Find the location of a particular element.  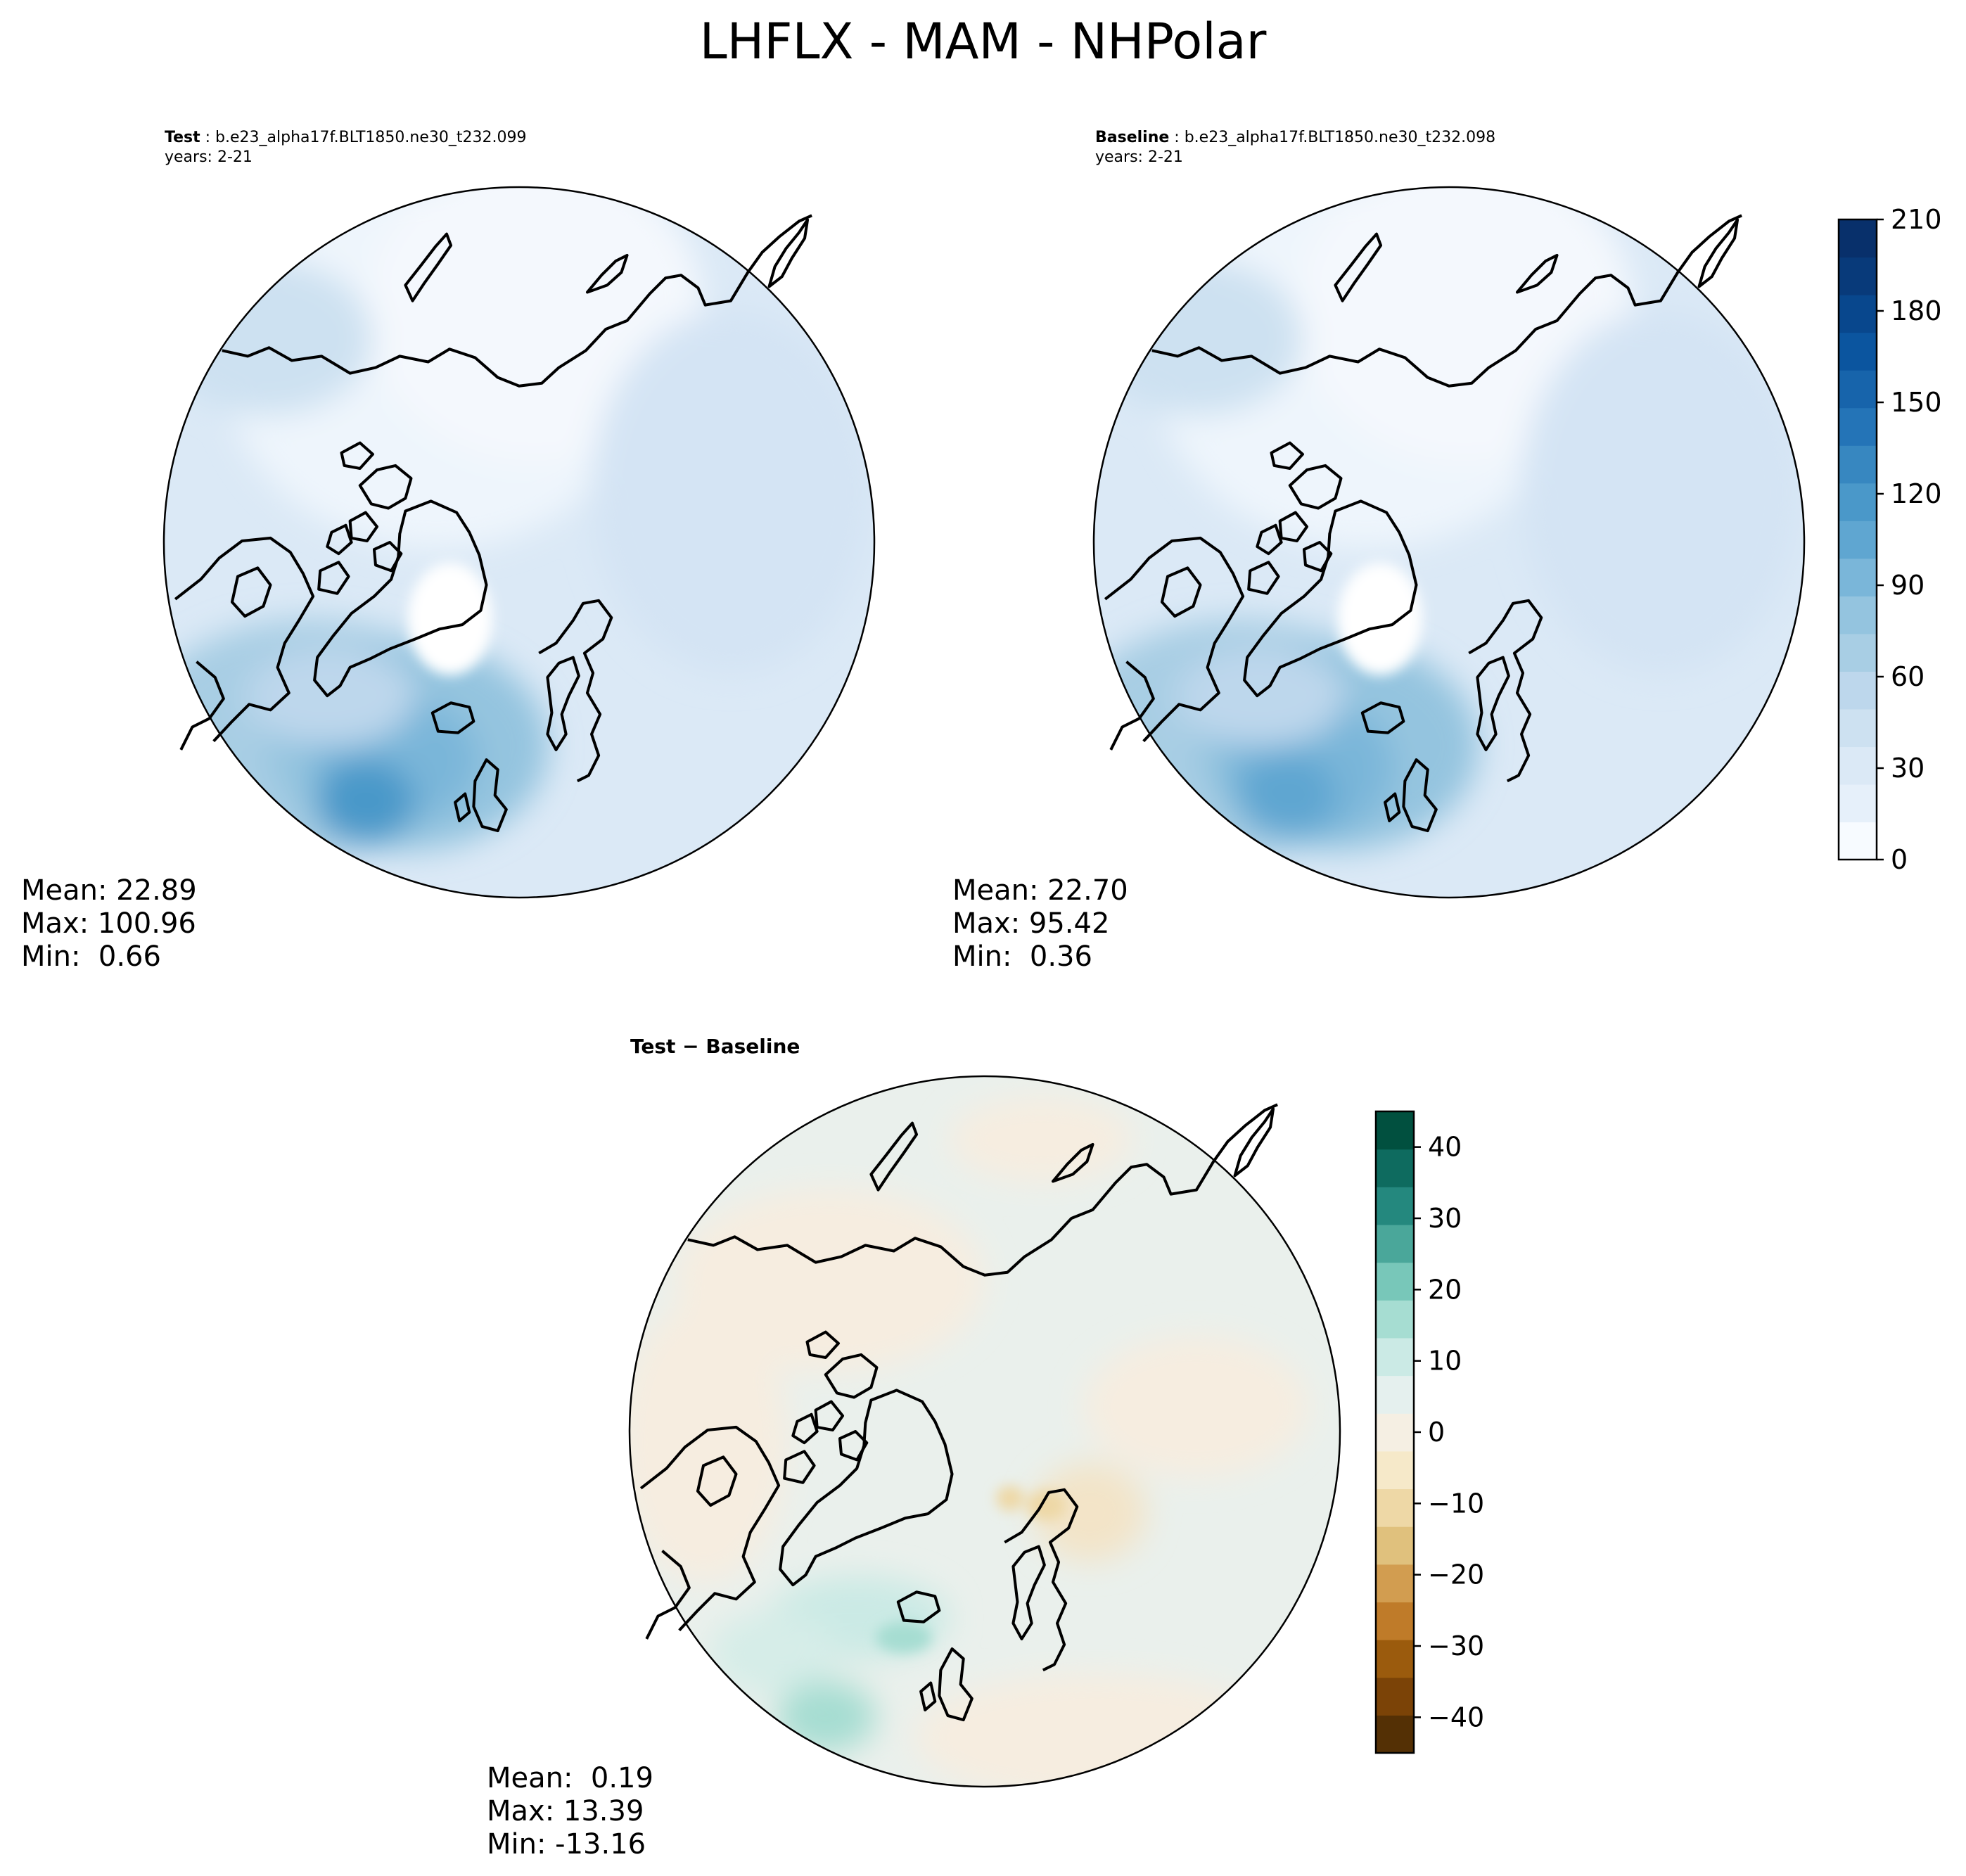

colorbar-tick-label: 60 is located at coordinates (1907, 676).